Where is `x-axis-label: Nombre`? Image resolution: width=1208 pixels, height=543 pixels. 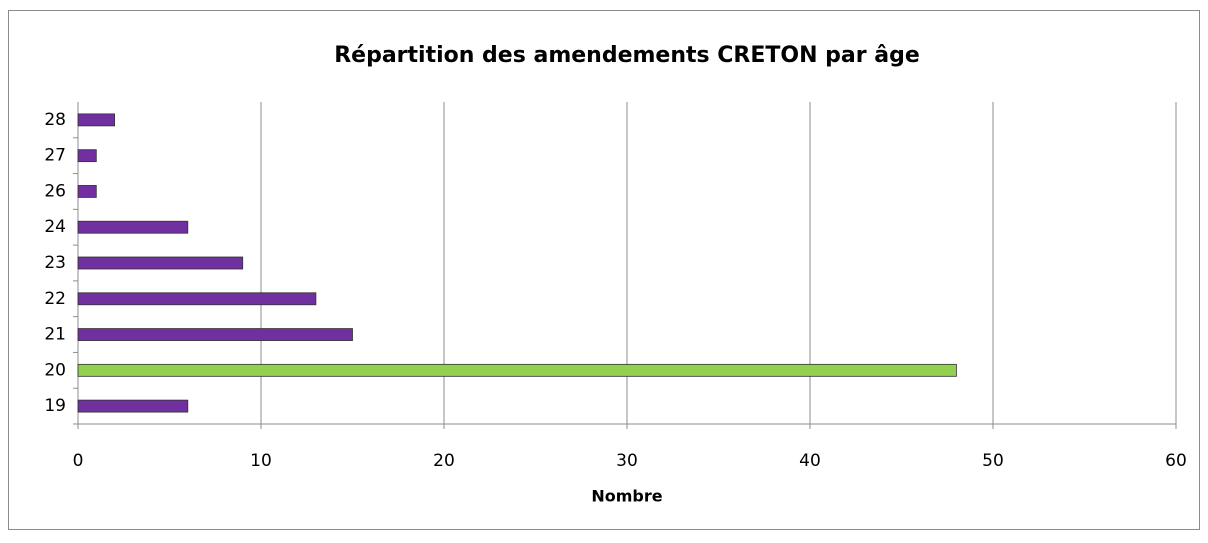
x-axis-label: Nombre is located at coordinates (626, 496).